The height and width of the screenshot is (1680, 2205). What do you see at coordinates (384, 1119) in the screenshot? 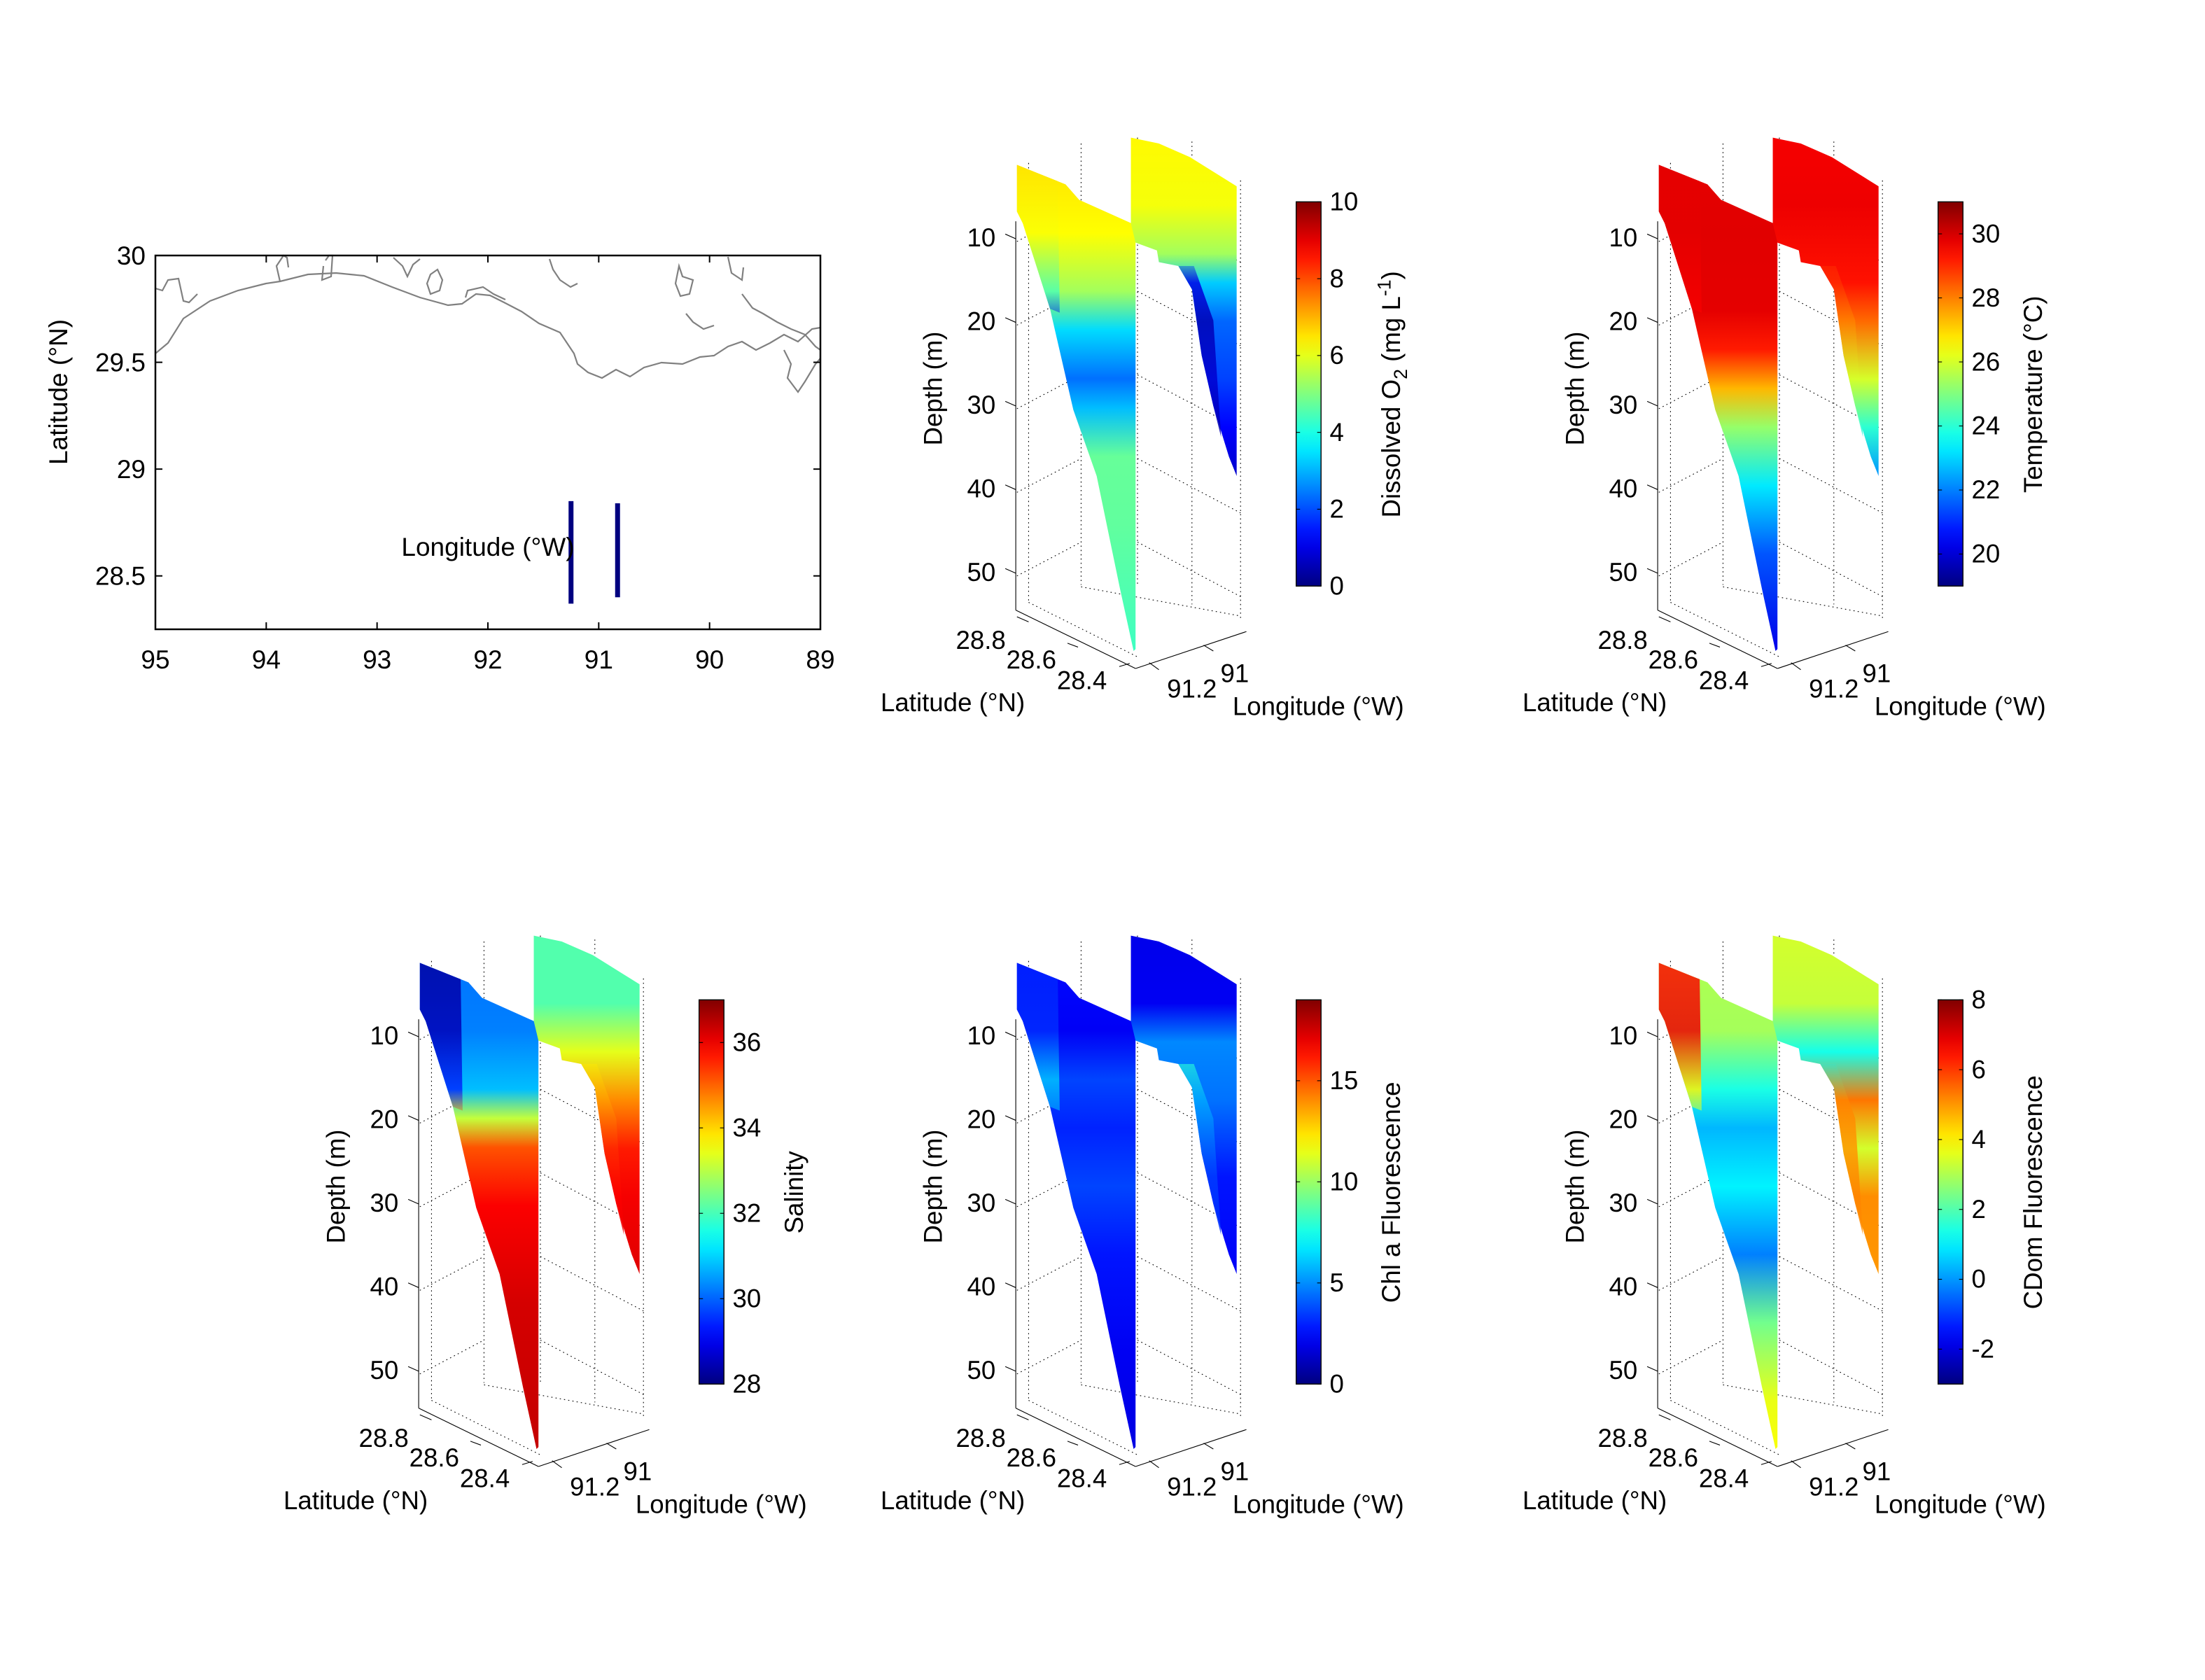
I see `depth-tick-label: 20` at bounding box center [384, 1119].